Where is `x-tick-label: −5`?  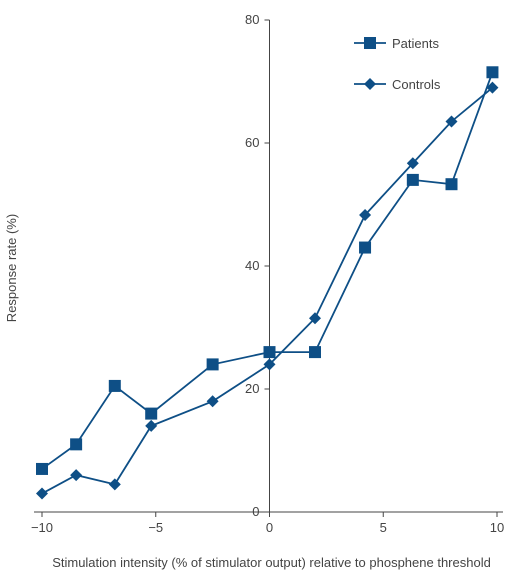 x-tick-label: −5 is located at coordinates (155, 527).